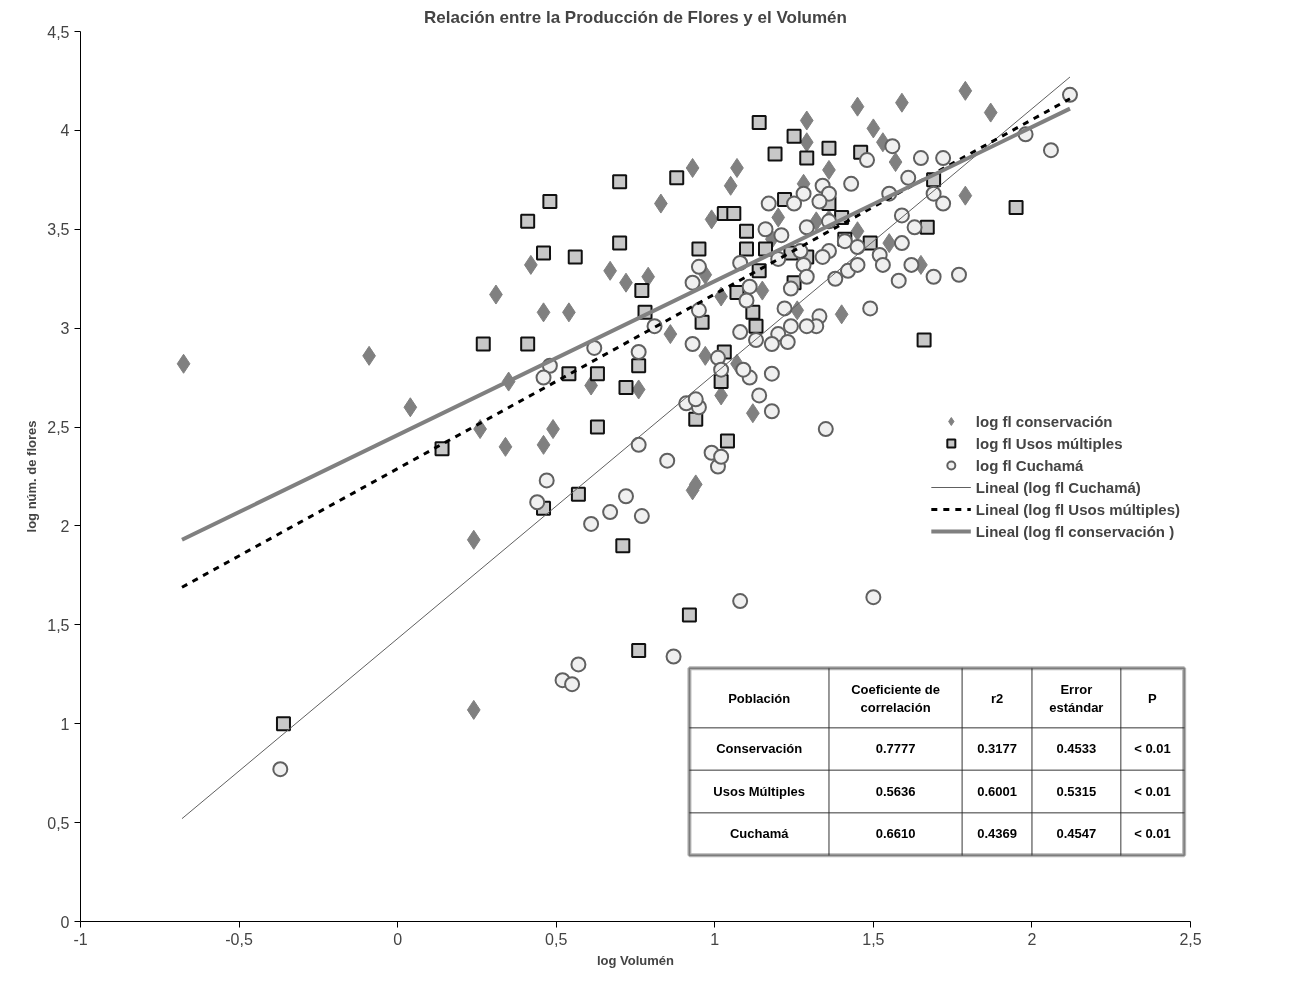 This screenshot has height=990, width=1310. What do you see at coordinates (895, 698) in the screenshot?
I see `annotation: Coeficiente de correlación` at bounding box center [895, 698].